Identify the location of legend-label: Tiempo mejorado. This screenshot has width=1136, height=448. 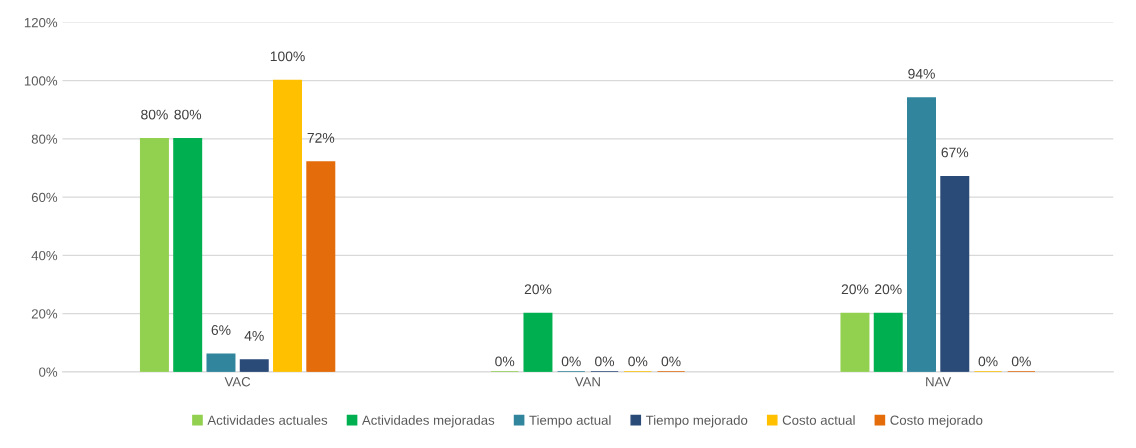
(696, 421).